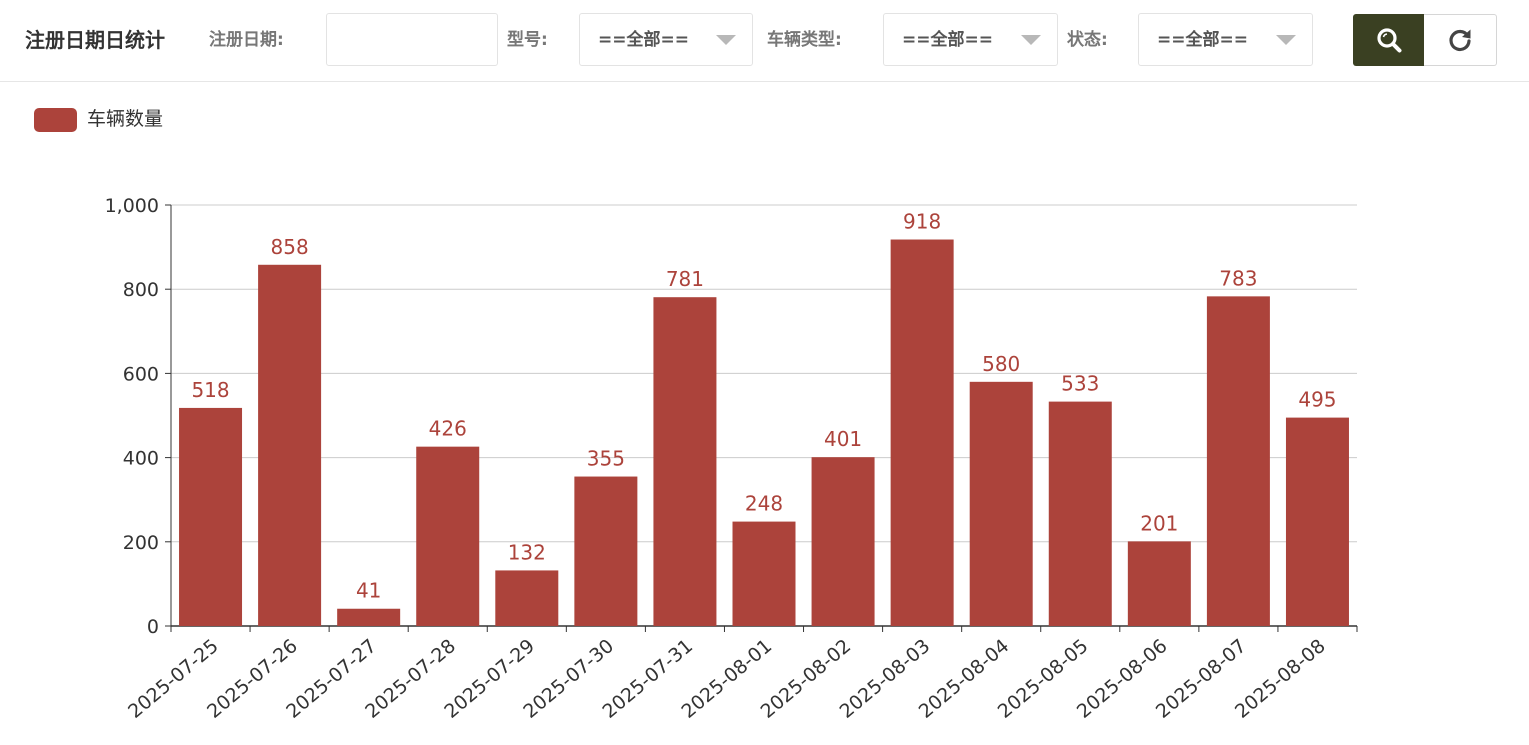  What do you see at coordinates (1238, 278) in the screenshot?
I see `data-label: 783` at bounding box center [1238, 278].